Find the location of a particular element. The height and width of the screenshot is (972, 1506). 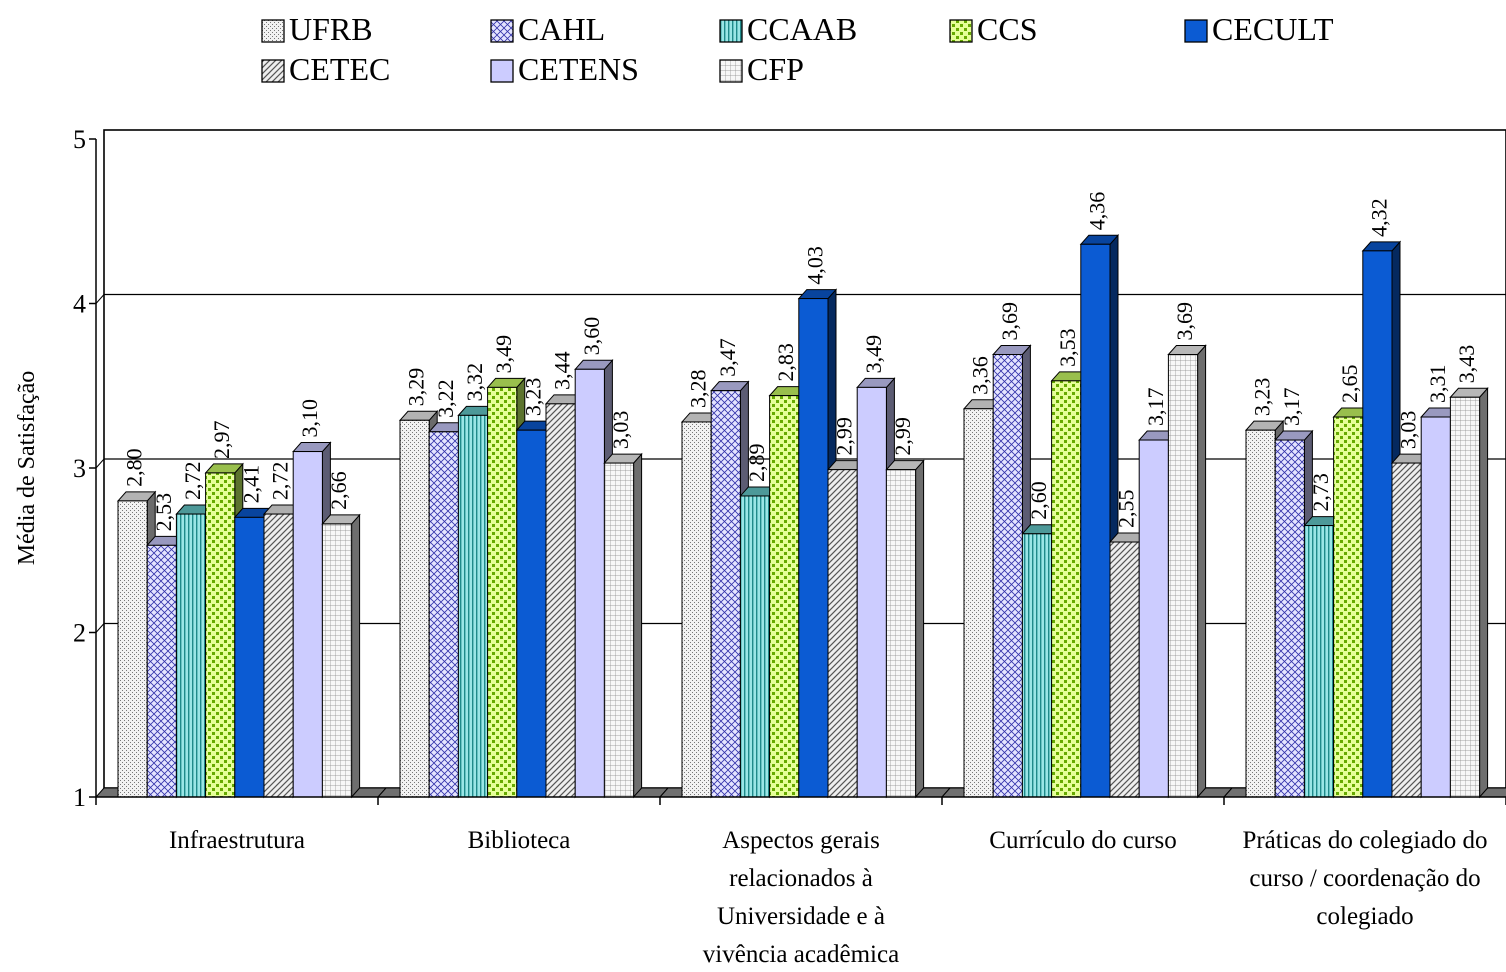

x-category-label: curso / coordenação do is located at coordinates (1364, 878).